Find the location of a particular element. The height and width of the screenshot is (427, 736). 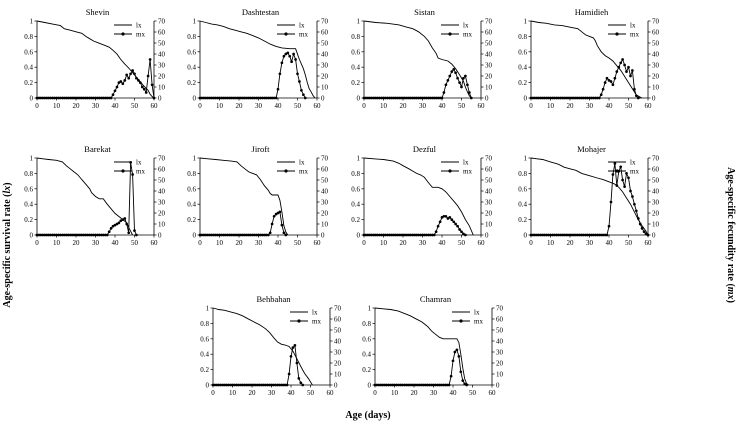

y-right-tick-label: 20 is located at coordinates (162, 77).